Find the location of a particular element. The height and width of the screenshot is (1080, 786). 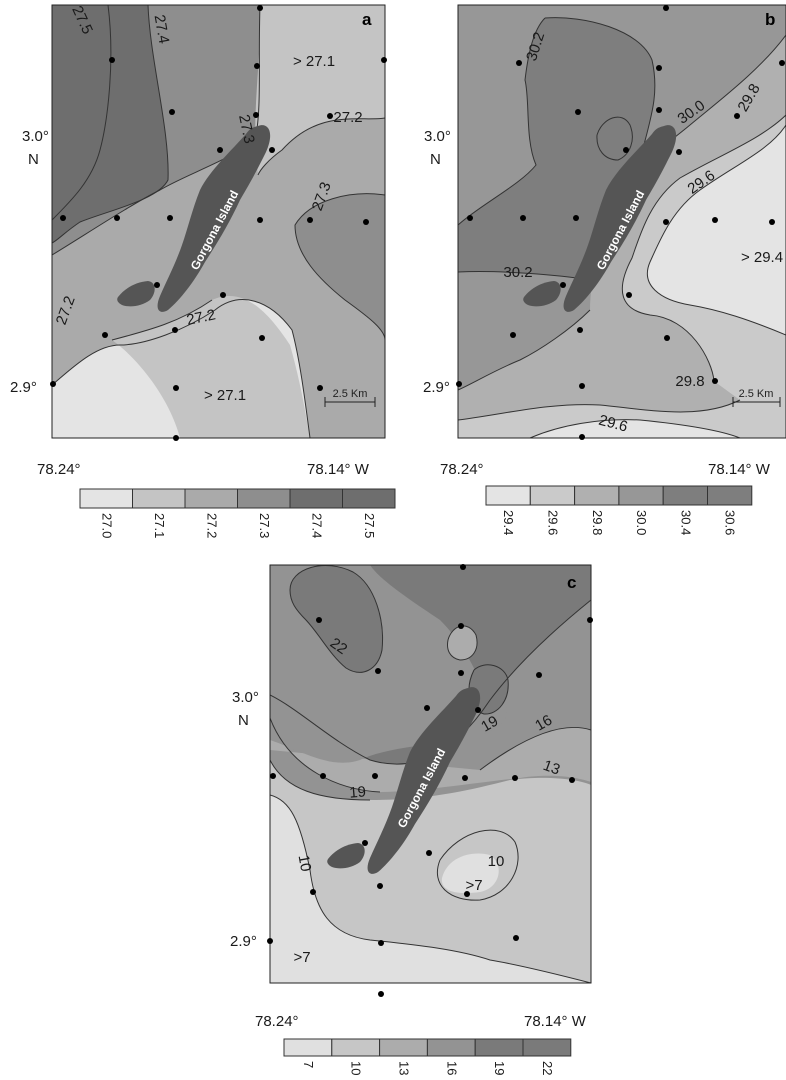

legend-label: 29.6 is located at coordinates (552, 522).